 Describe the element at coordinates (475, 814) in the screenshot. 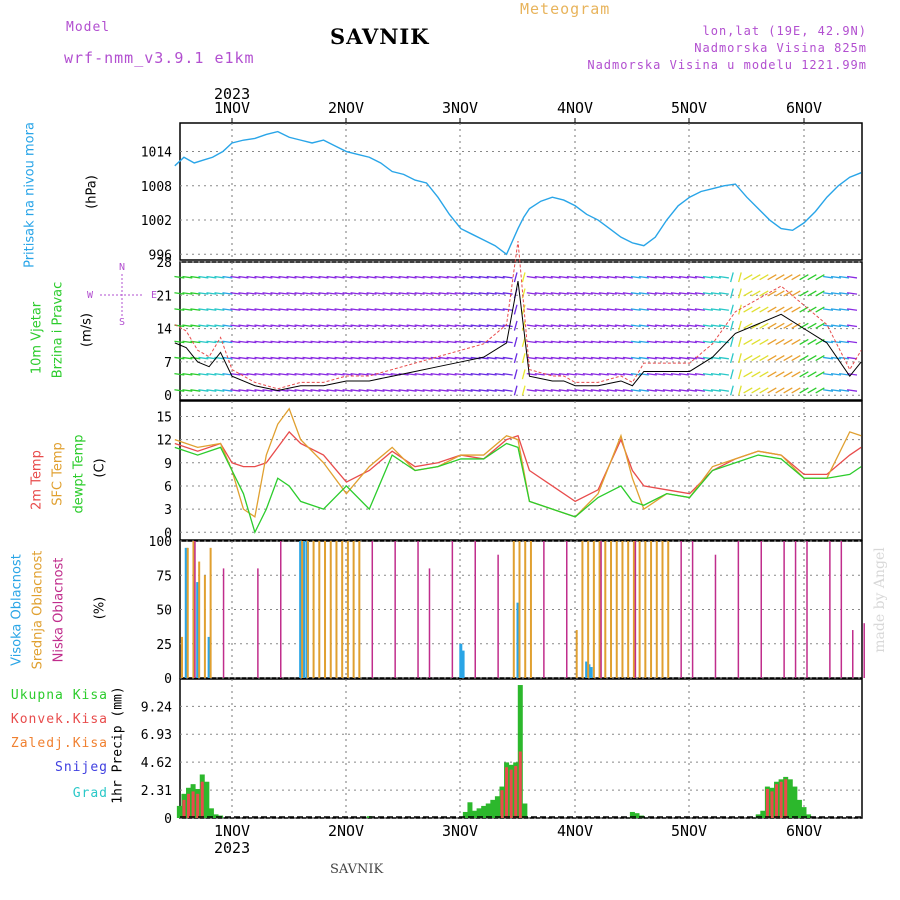

I see `precip-bar-total` at that location.